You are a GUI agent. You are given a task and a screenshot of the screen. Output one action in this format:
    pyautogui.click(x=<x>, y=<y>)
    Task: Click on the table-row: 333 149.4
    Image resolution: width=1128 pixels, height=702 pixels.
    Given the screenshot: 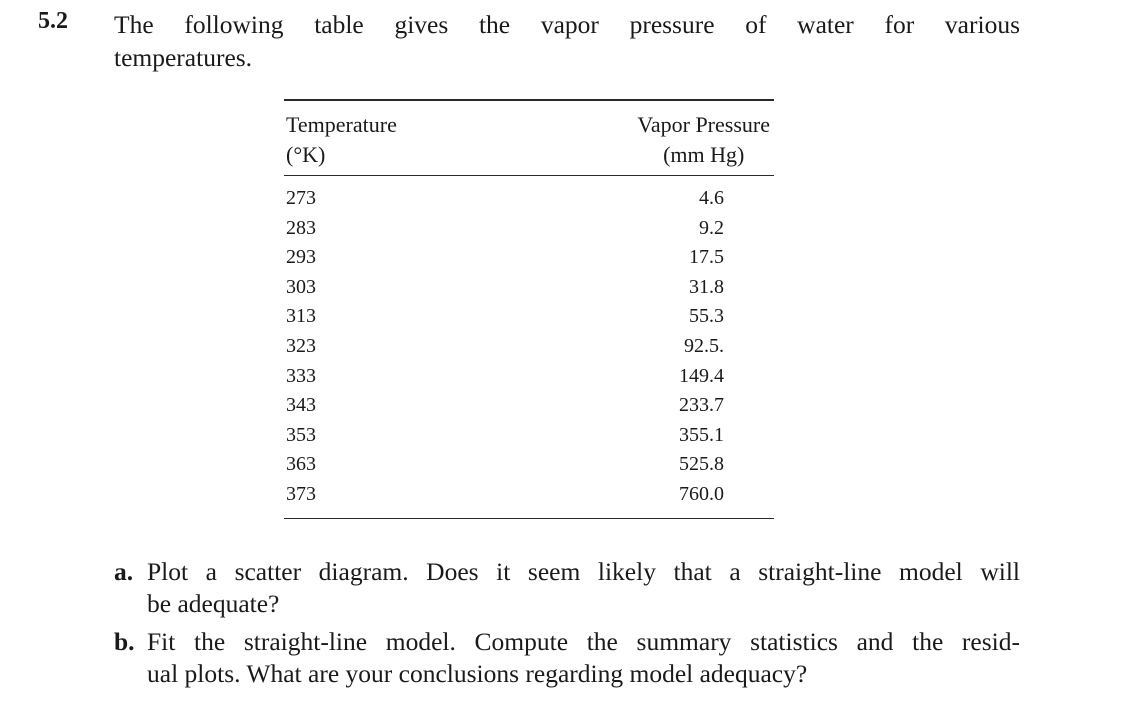 What is the action you would take?
    pyautogui.click(x=529, y=377)
    